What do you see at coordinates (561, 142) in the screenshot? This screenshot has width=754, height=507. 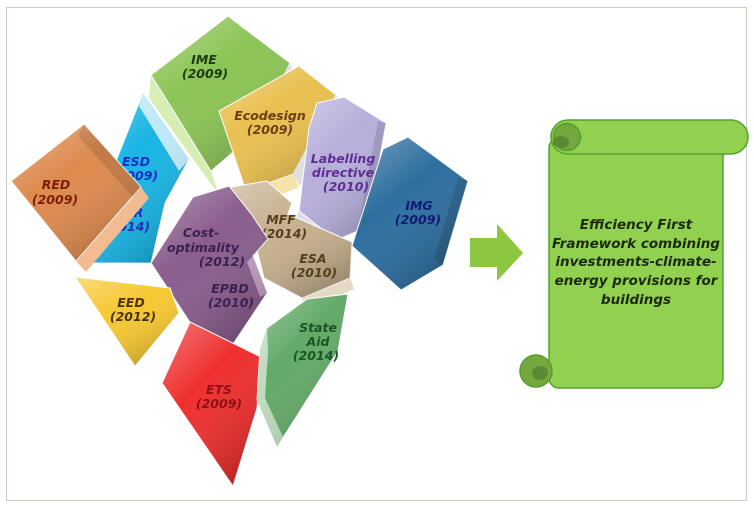 I see `scroll-top-curl-shadow` at bounding box center [561, 142].